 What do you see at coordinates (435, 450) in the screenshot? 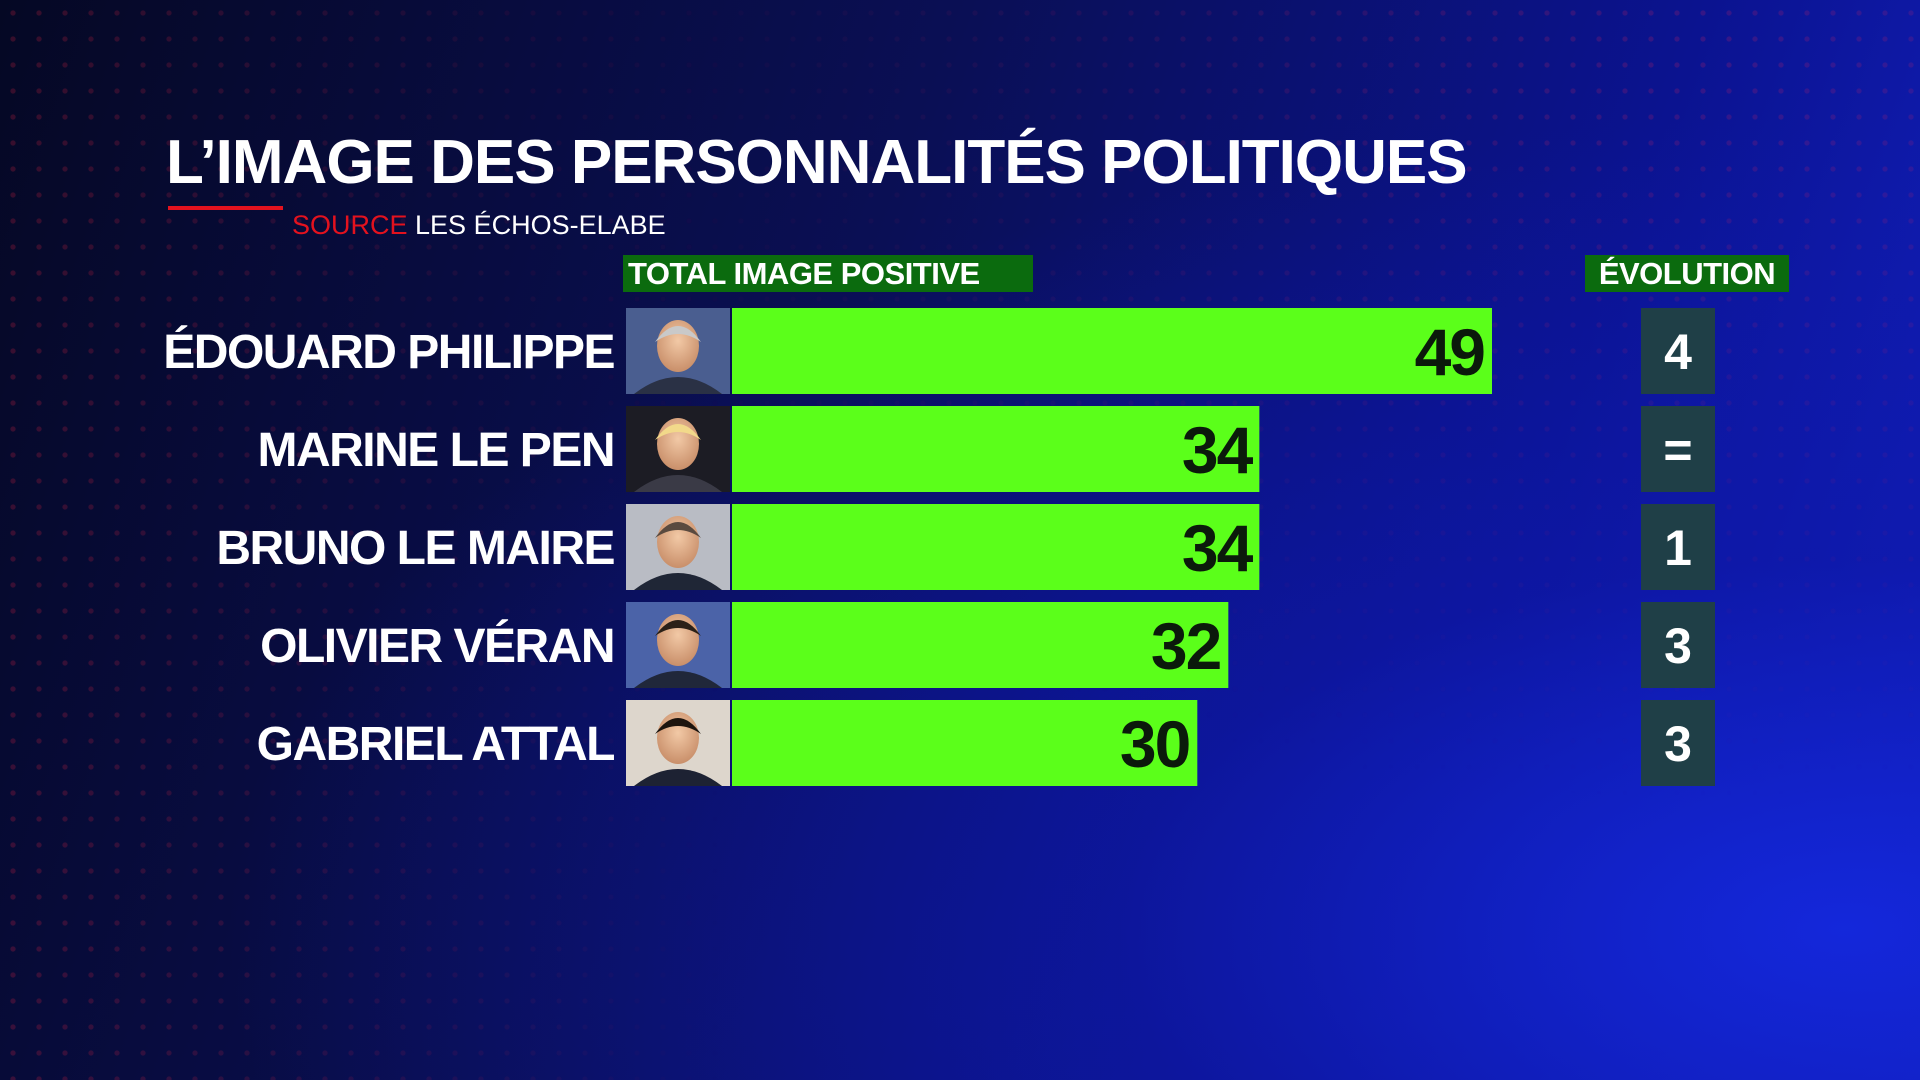
I see `category-label: MARINE LE PEN` at bounding box center [435, 450].